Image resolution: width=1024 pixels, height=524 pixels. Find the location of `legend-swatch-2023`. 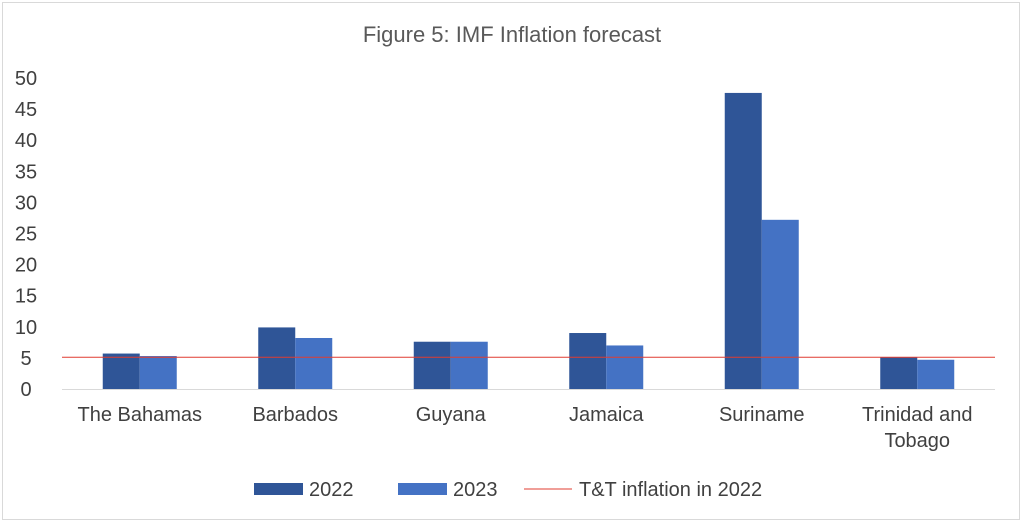

legend-swatch-2023 is located at coordinates (422, 489).